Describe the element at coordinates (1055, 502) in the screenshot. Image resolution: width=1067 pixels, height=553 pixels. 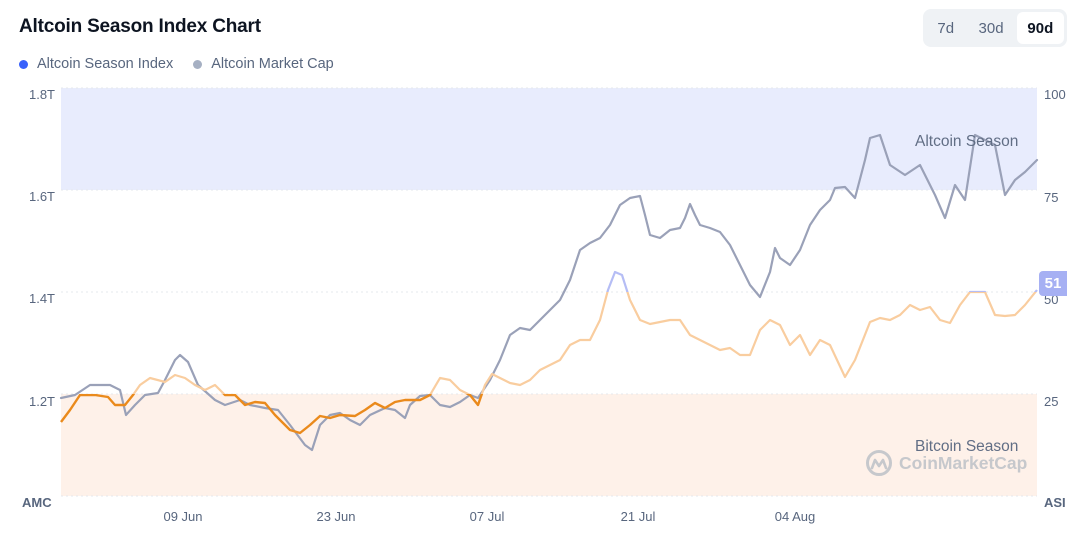
I see `y-right-axis-name: ASI` at that location.